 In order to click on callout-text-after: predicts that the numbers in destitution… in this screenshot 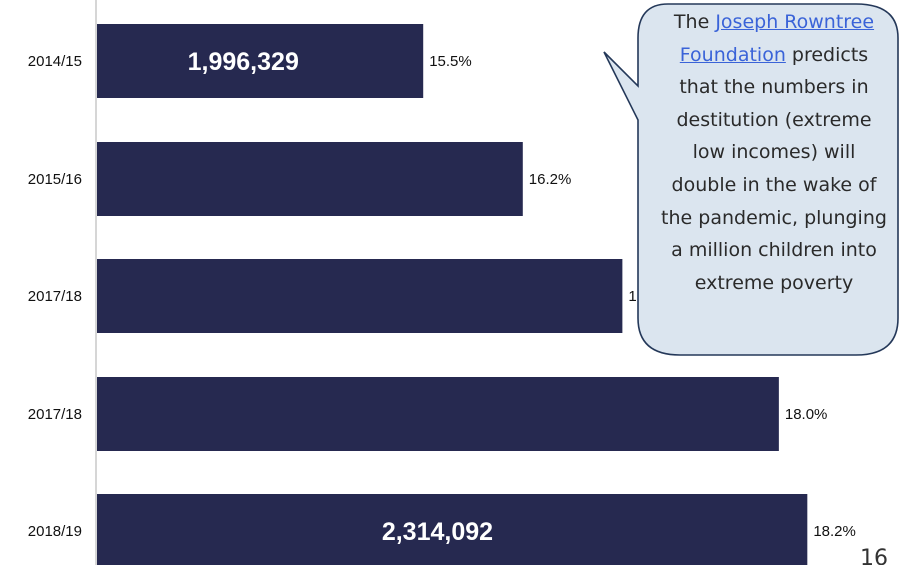, I will do `click(774, 168)`.